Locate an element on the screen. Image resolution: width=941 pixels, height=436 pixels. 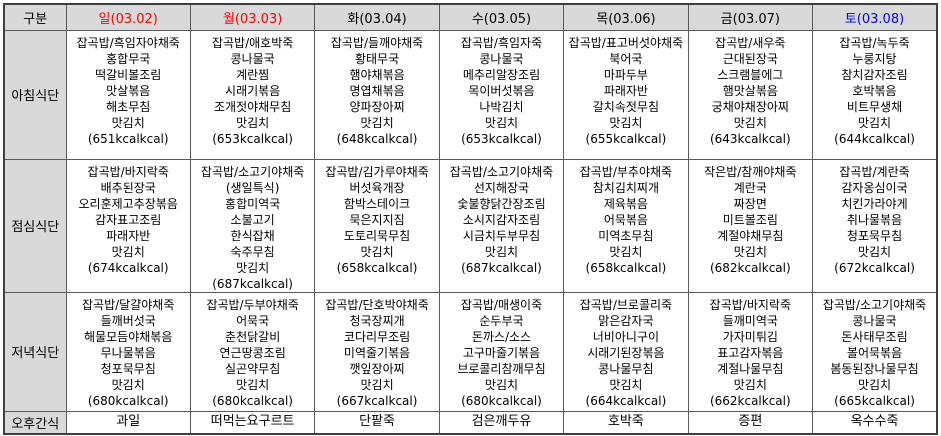
menu-cell-snack-sat: 옥수수죽 is located at coordinates (875, 422).